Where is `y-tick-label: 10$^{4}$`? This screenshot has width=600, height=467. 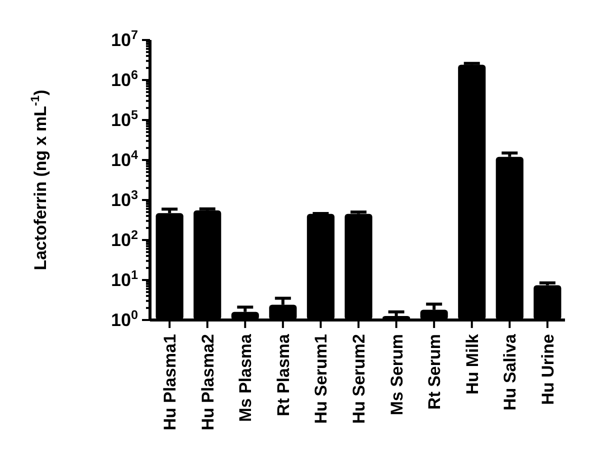 y-tick-label: 10$^{4}$ is located at coordinates (124, 159).